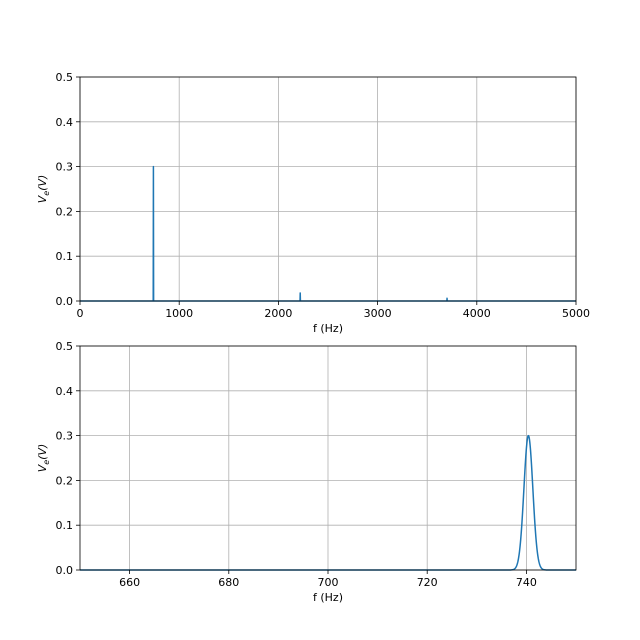  What do you see at coordinates (179, 313) in the screenshot?
I see `x-tick-label: 1000` at bounding box center [179, 313].